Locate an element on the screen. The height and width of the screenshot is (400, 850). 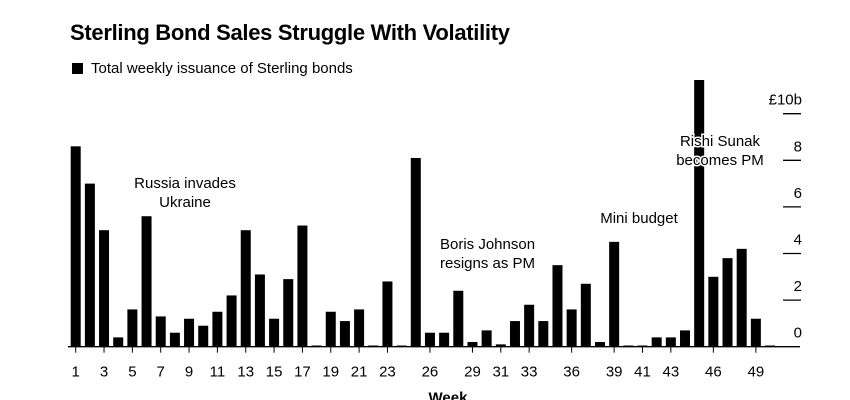
x-tick-label: 9 is located at coordinates (189, 372).